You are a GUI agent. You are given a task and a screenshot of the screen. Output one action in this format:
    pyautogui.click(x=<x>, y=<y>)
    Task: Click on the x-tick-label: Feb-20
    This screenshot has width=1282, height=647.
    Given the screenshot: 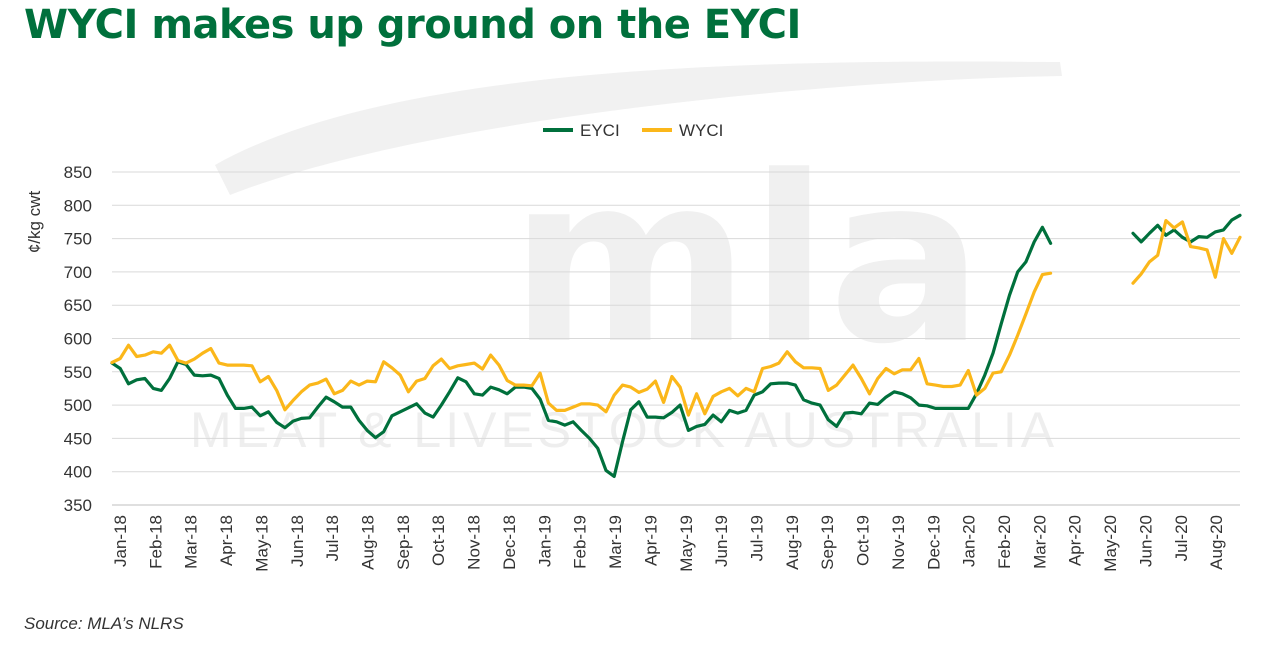 What is the action you would take?
    pyautogui.click(x=1004, y=542)
    